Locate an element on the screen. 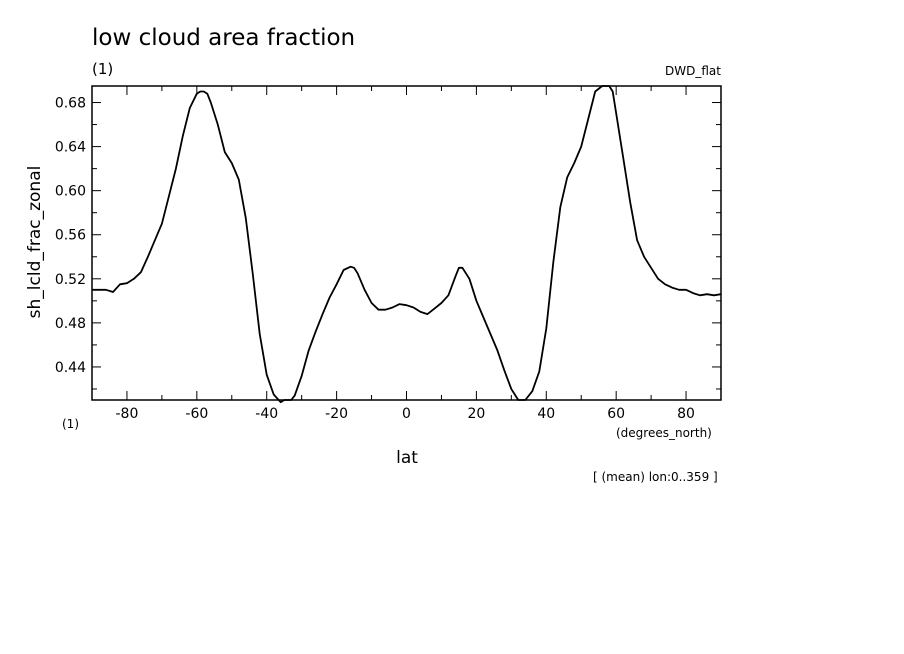 The height and width of the screenshot is (654, 904). y-tick-label: 0.48 is located at coordinates (70, 324).